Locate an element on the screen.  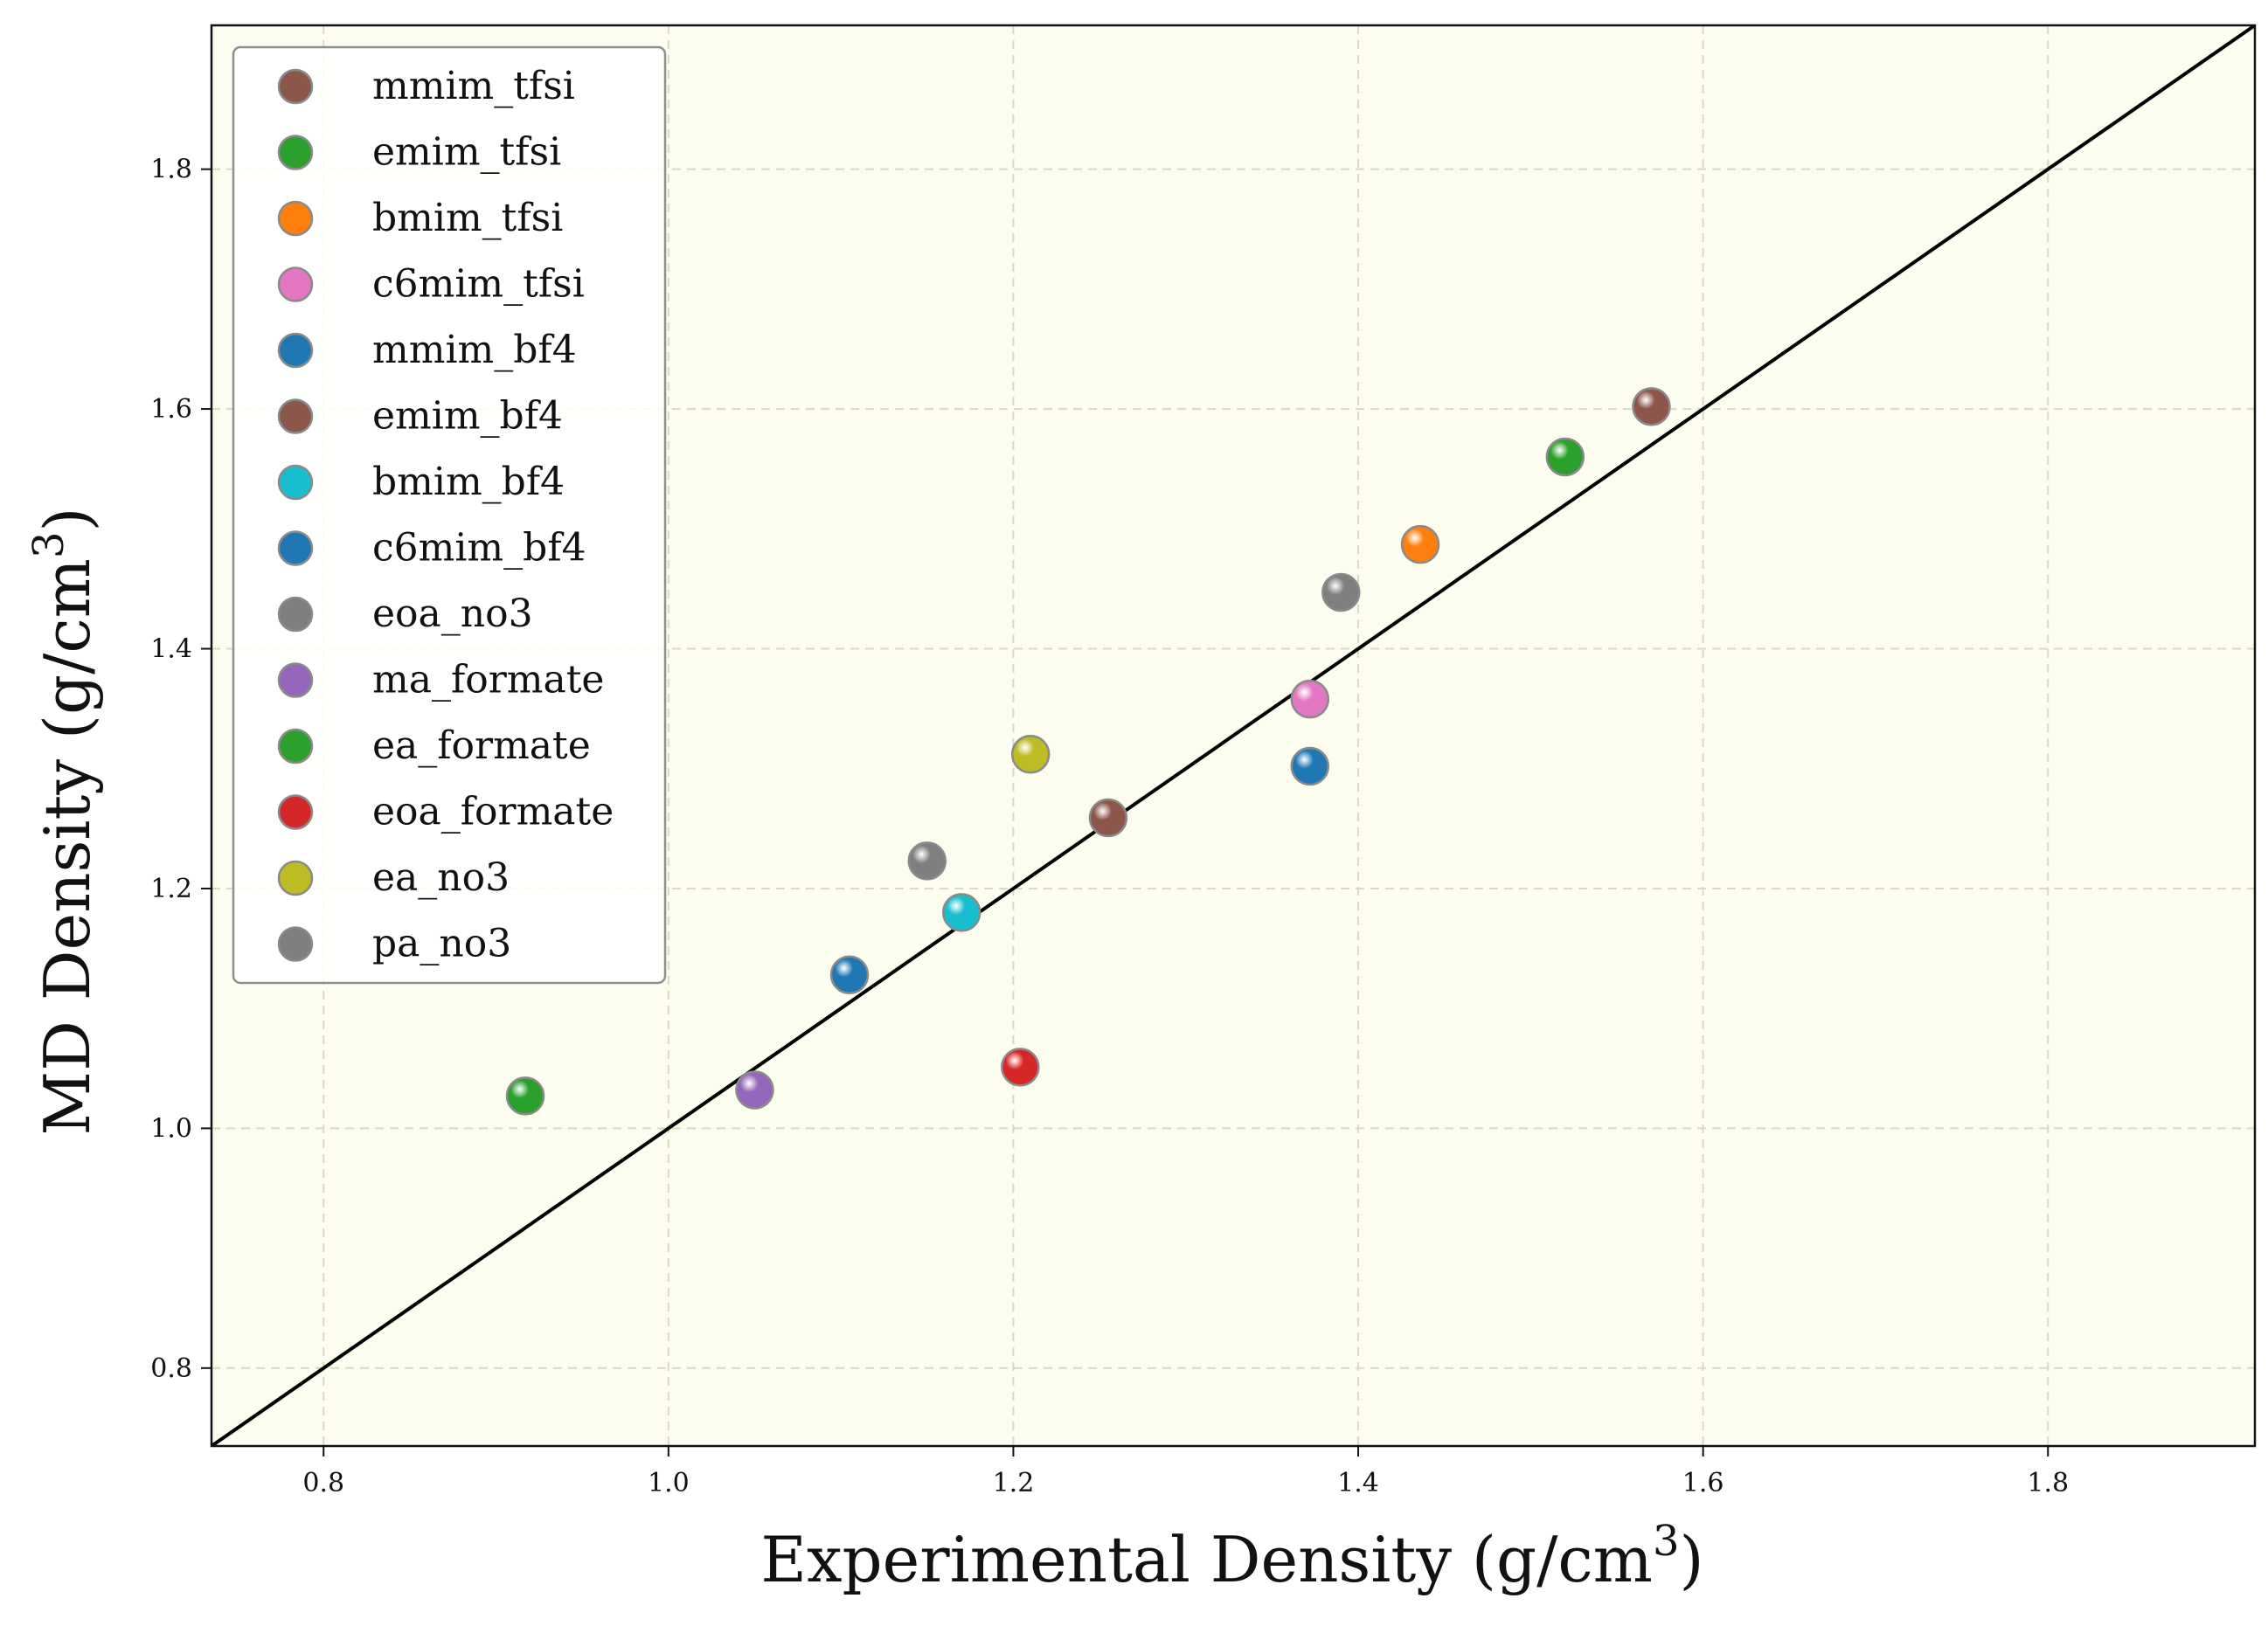
data-point-c6mim-tfsi is located at coordinates (1310, 699).